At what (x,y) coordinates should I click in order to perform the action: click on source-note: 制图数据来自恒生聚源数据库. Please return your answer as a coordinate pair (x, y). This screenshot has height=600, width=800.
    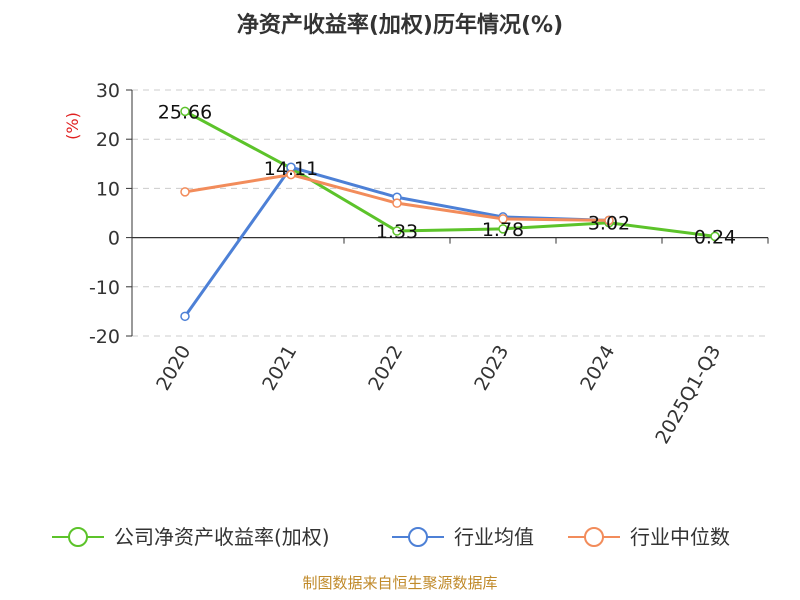
    Looking at the image, I should click on (399, 583).